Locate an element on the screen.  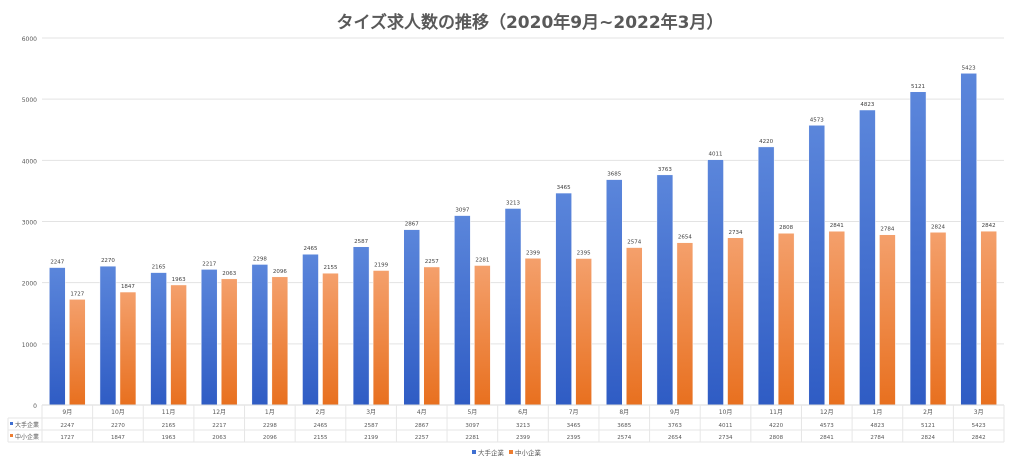
table-cell: 3213 is located at coordinates (523, 426).